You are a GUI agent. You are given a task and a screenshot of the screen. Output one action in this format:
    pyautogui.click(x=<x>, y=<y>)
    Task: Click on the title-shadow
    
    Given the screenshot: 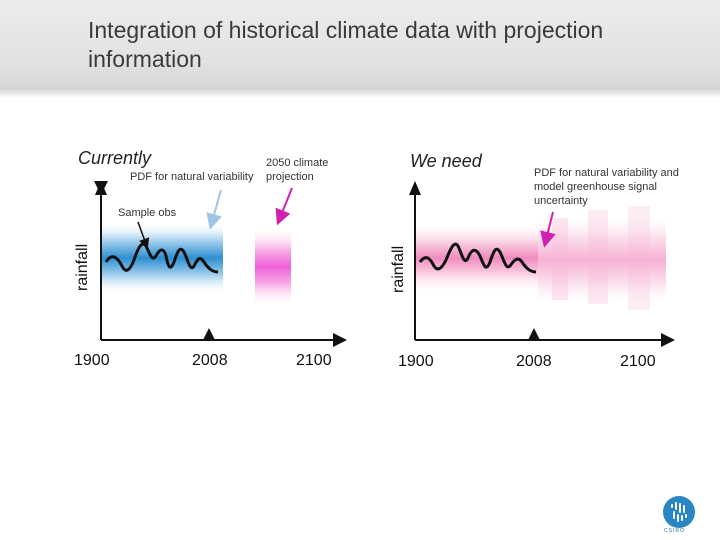 What is the action you would take?
    pyautogui.click(x=360, y=93)
    